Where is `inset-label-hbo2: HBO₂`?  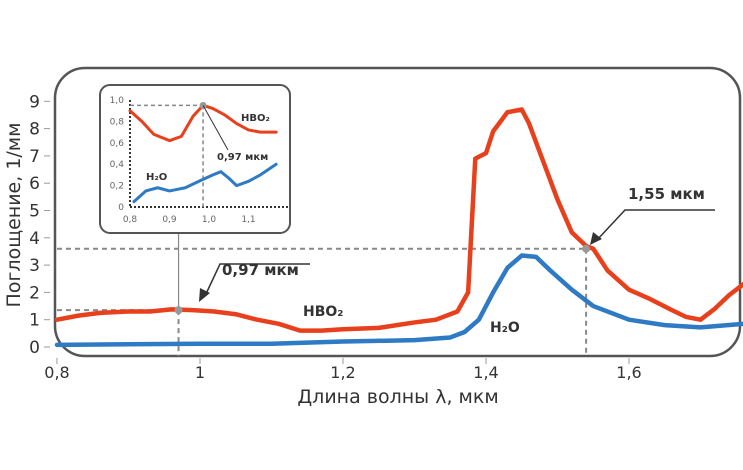
inset-label-hbo2: HBO₂ is located at coordinates (255, 118).